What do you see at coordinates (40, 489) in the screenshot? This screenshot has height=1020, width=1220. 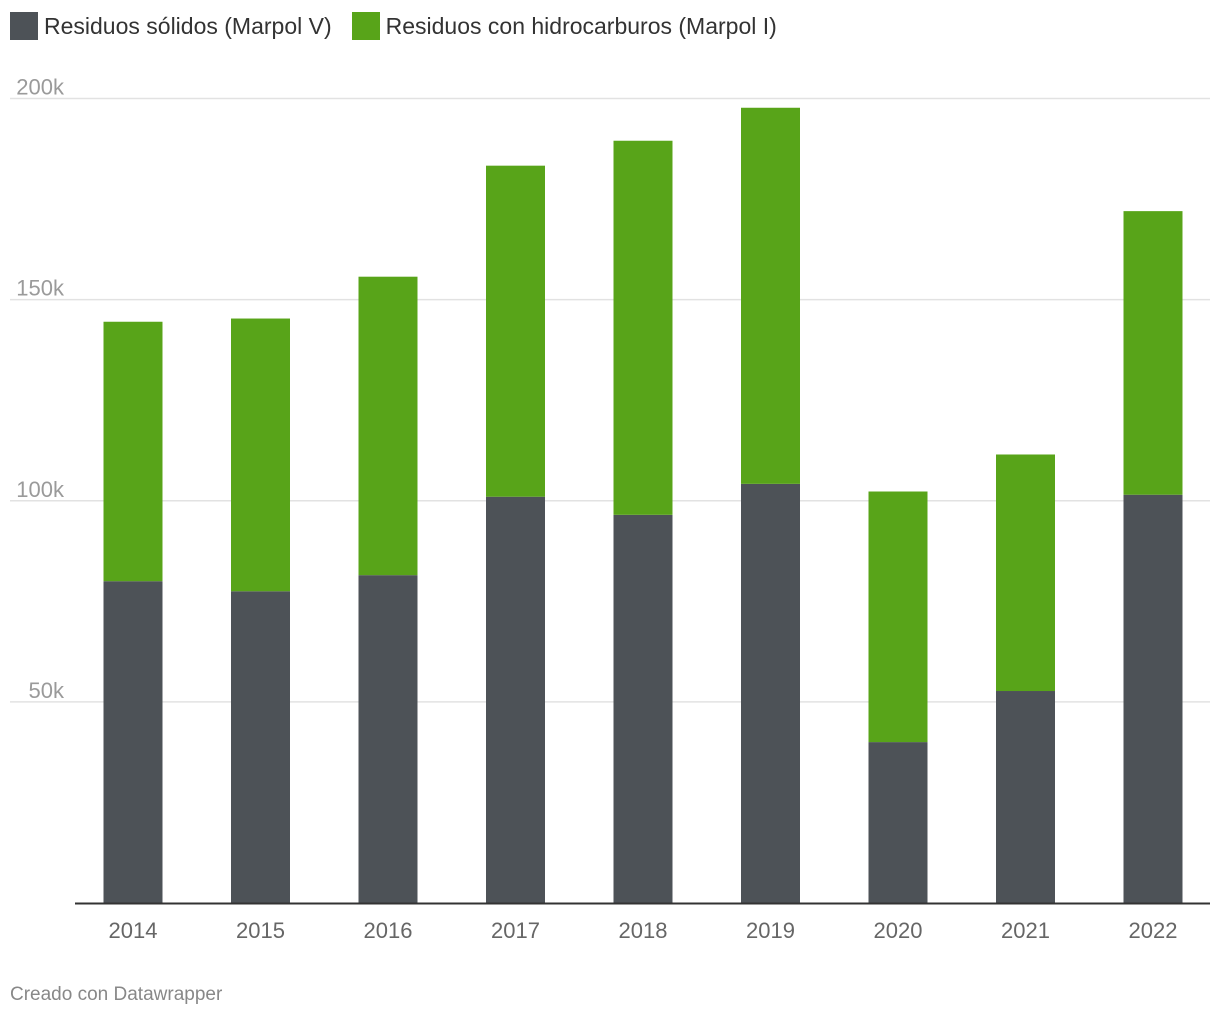 I see `y-tick-label: 100k` at bounding box center [40, 489].